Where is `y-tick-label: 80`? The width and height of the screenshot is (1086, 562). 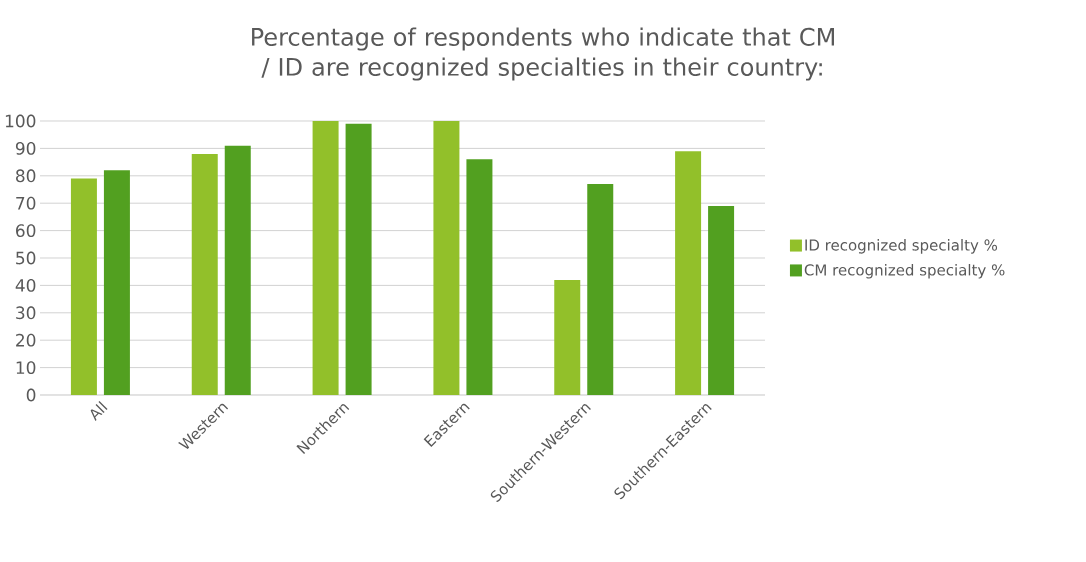
y-tick-label: 80 is located at coordinates (26, 176).